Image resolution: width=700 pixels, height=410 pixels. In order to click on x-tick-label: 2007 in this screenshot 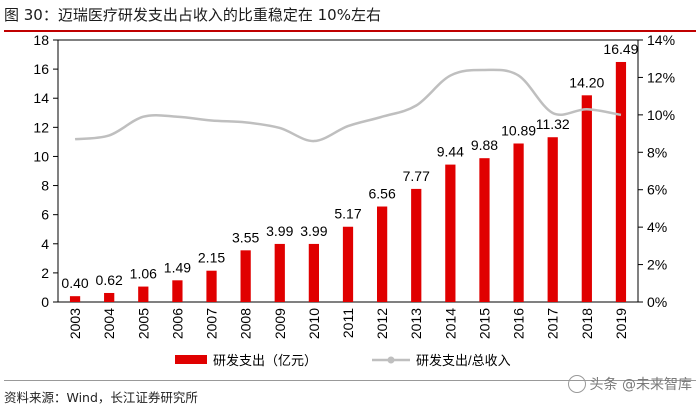, I will do `click(212, 323)`.